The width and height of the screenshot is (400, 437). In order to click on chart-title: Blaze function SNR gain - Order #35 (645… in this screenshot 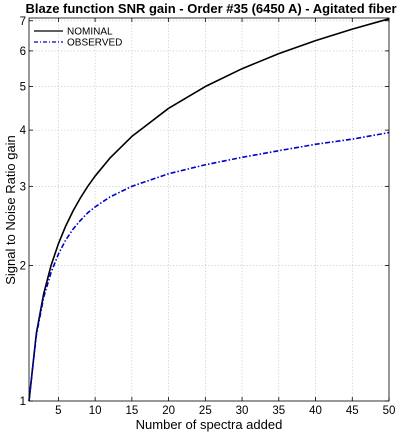, I will do `click(210, 8)`.